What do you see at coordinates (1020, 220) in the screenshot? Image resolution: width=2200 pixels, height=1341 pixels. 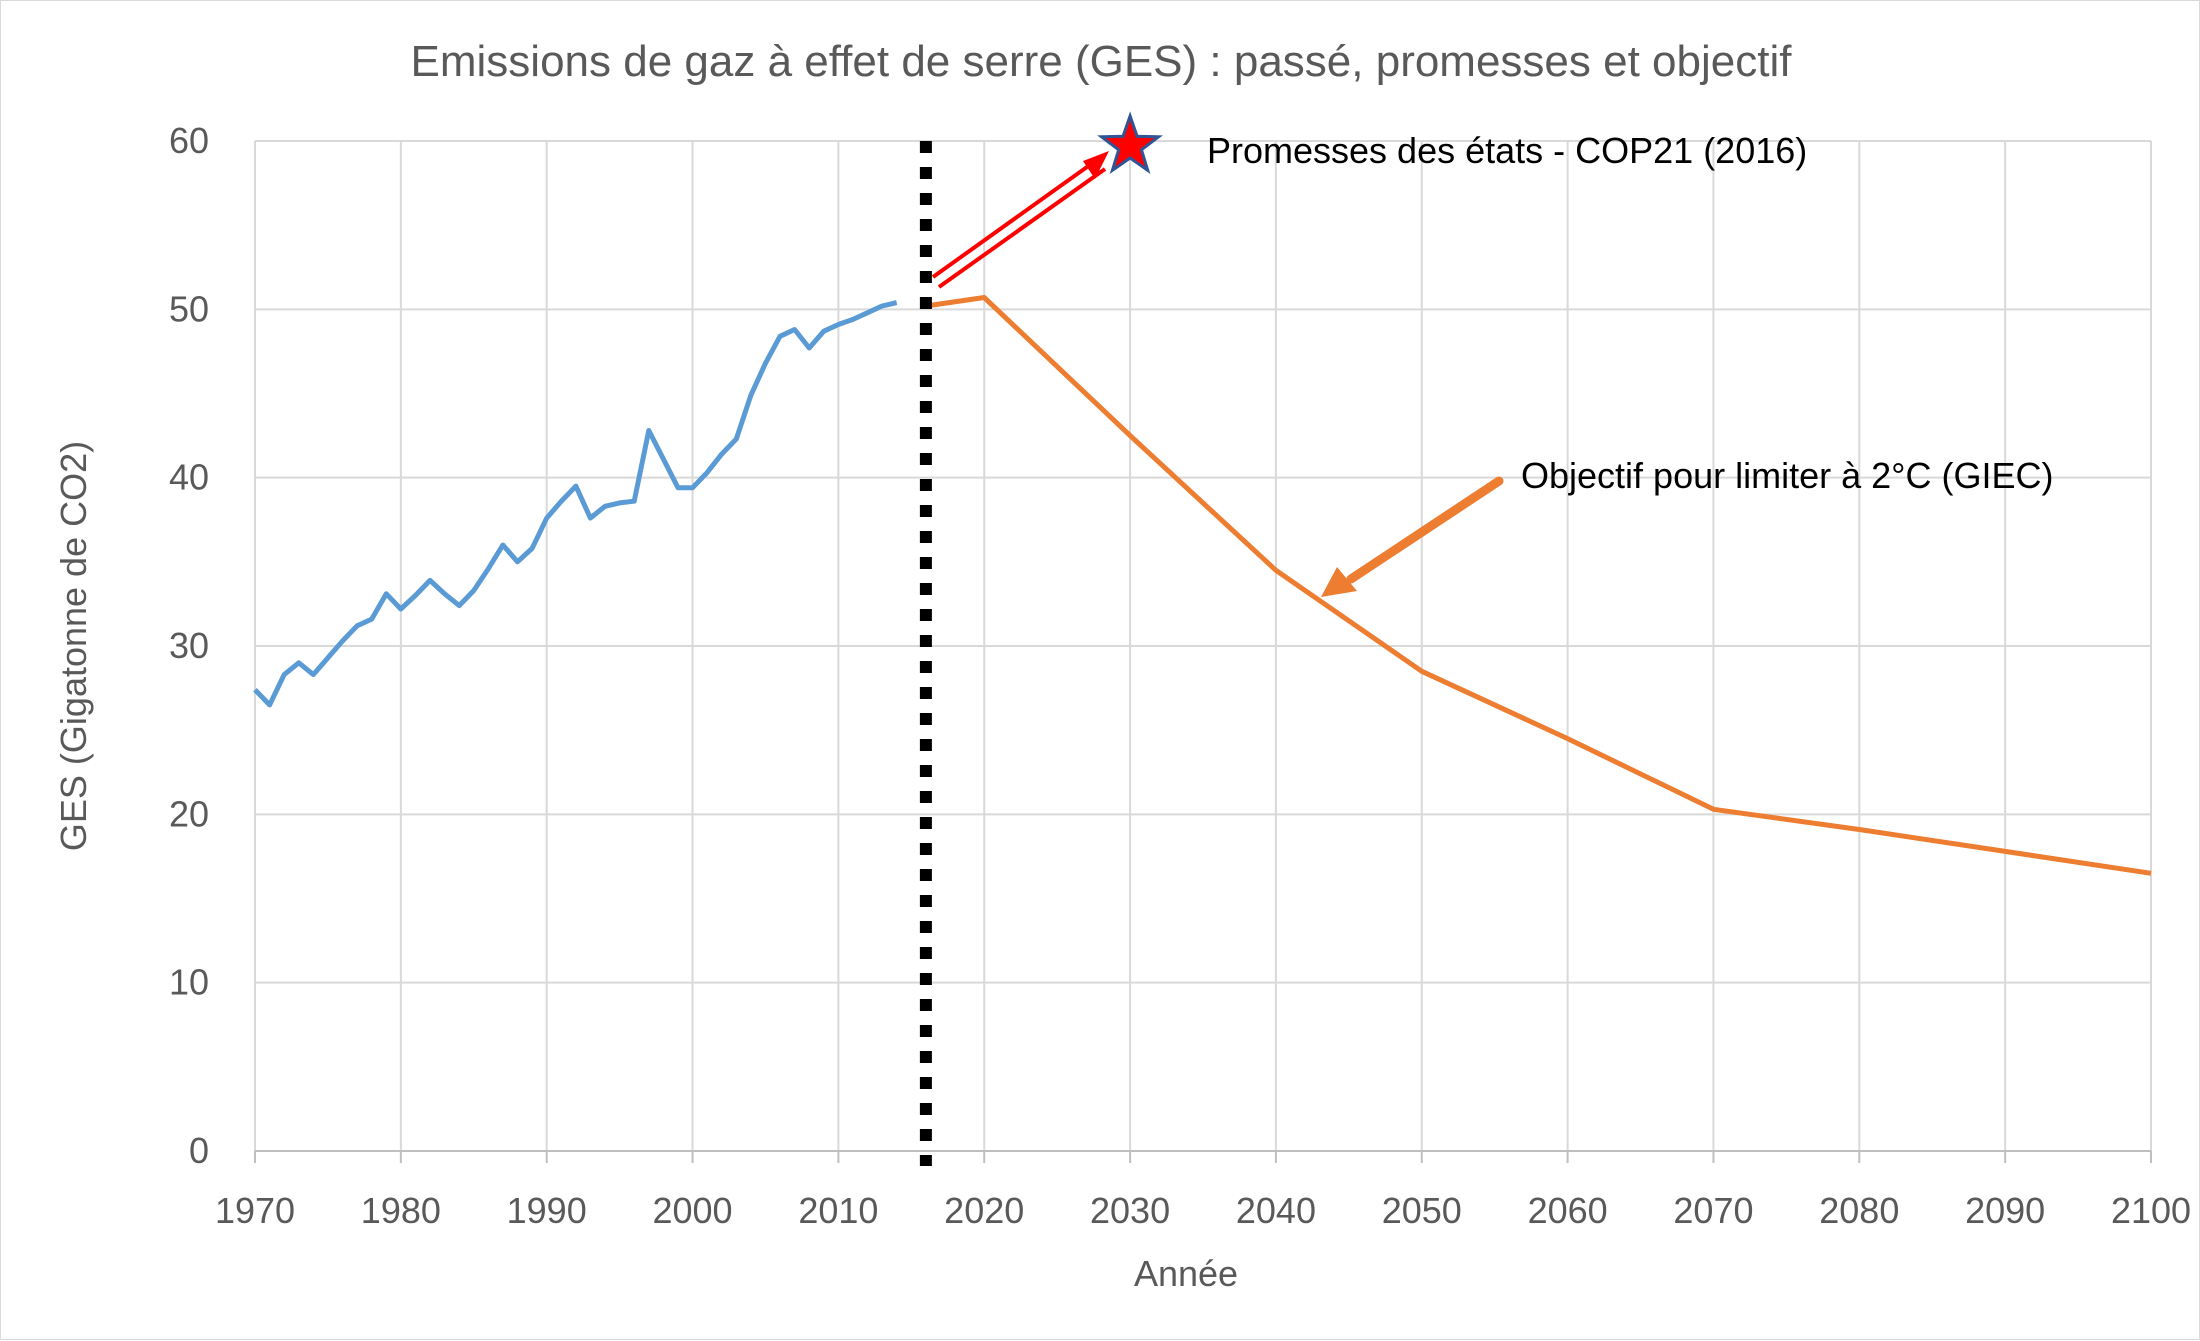 I see `promise-arrow` at bounding box center [1020, 220].